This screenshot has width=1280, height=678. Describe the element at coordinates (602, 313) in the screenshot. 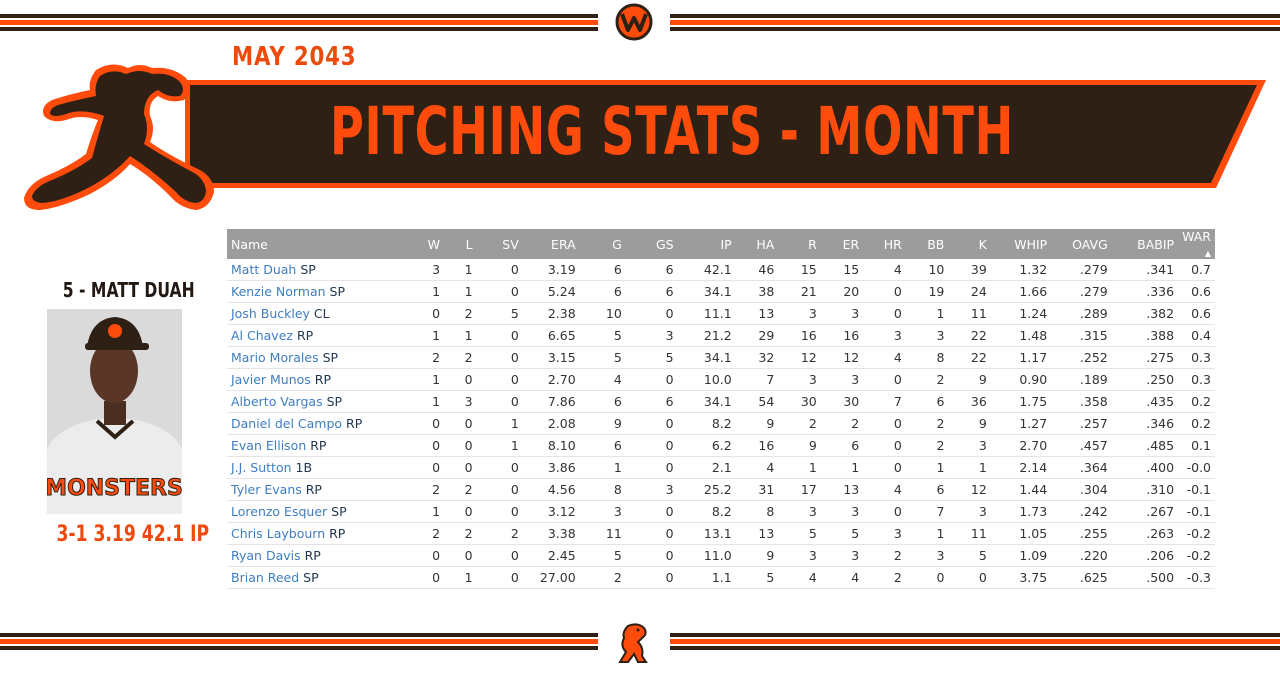

I see `stat-cell-g: 10` at that location.